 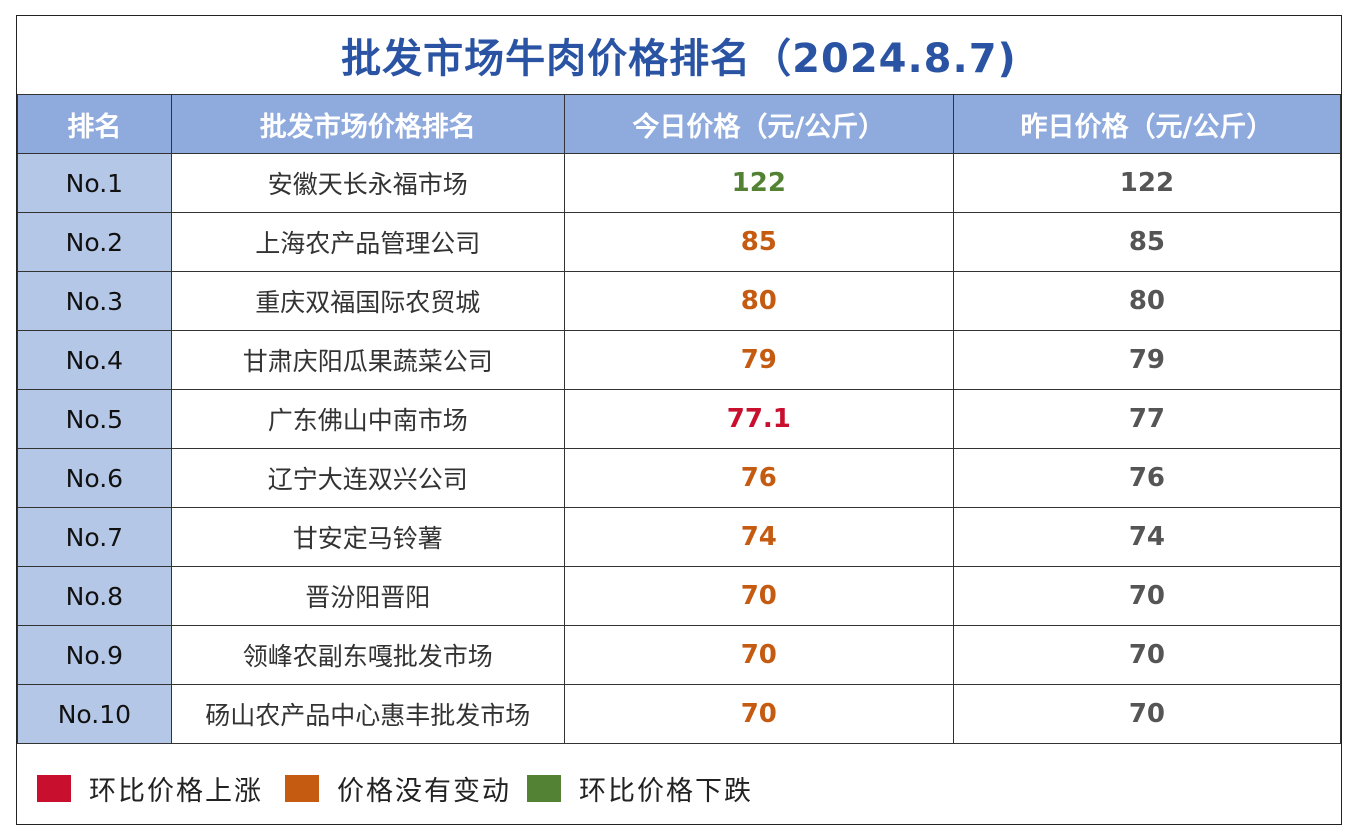 What do you see at coordinates (367, 242) in the screenshot?
I see `market-name-cell: 上海农产品管理公司` at bounding box center [367, 242].